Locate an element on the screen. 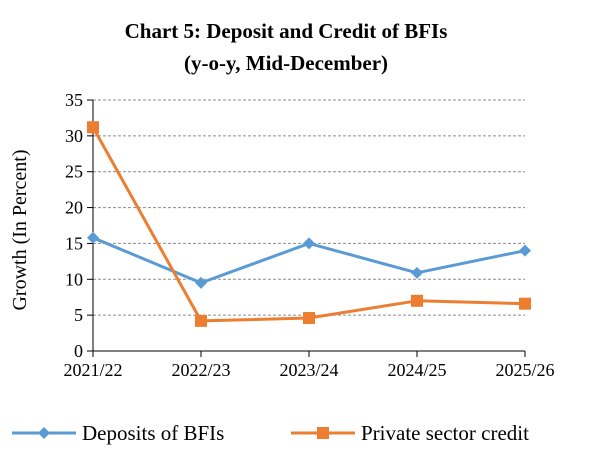 This screenshot has width=589, height=457. x-tick-labels: 2021/22 2022/23 2023/24 2024/25 2025/26 is located at coordinates (308, 370).